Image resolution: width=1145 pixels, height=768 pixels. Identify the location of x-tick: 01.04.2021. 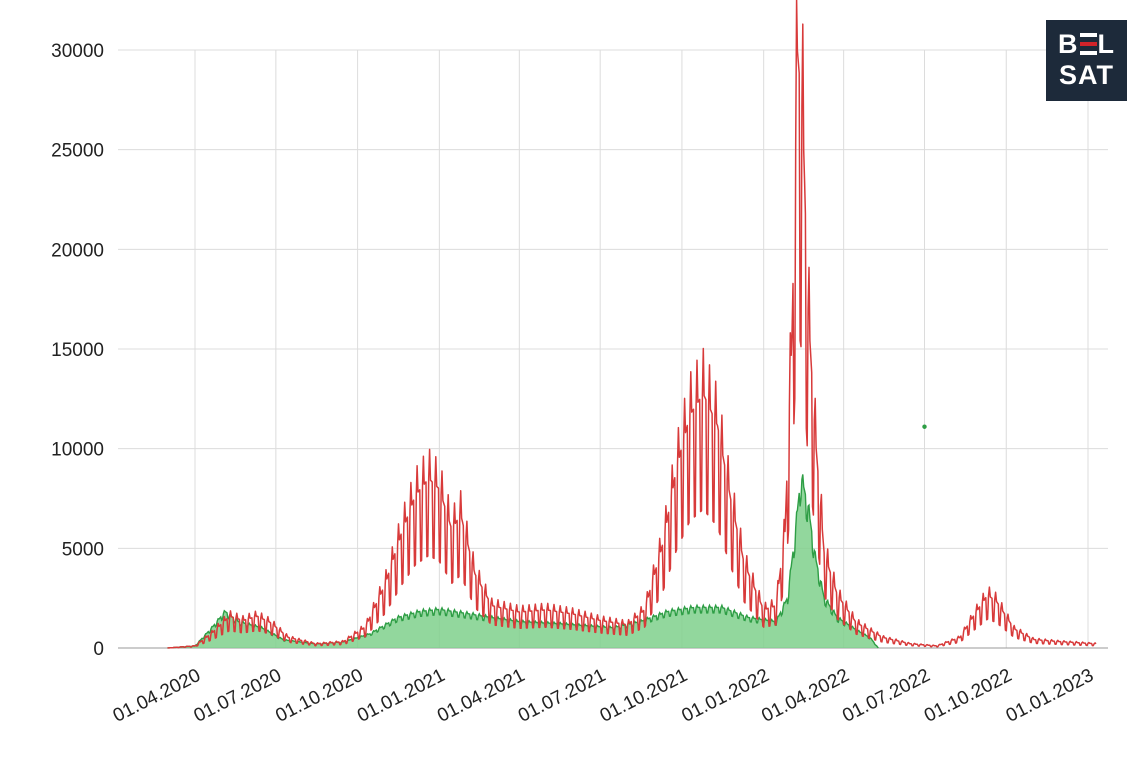
(481, 696).